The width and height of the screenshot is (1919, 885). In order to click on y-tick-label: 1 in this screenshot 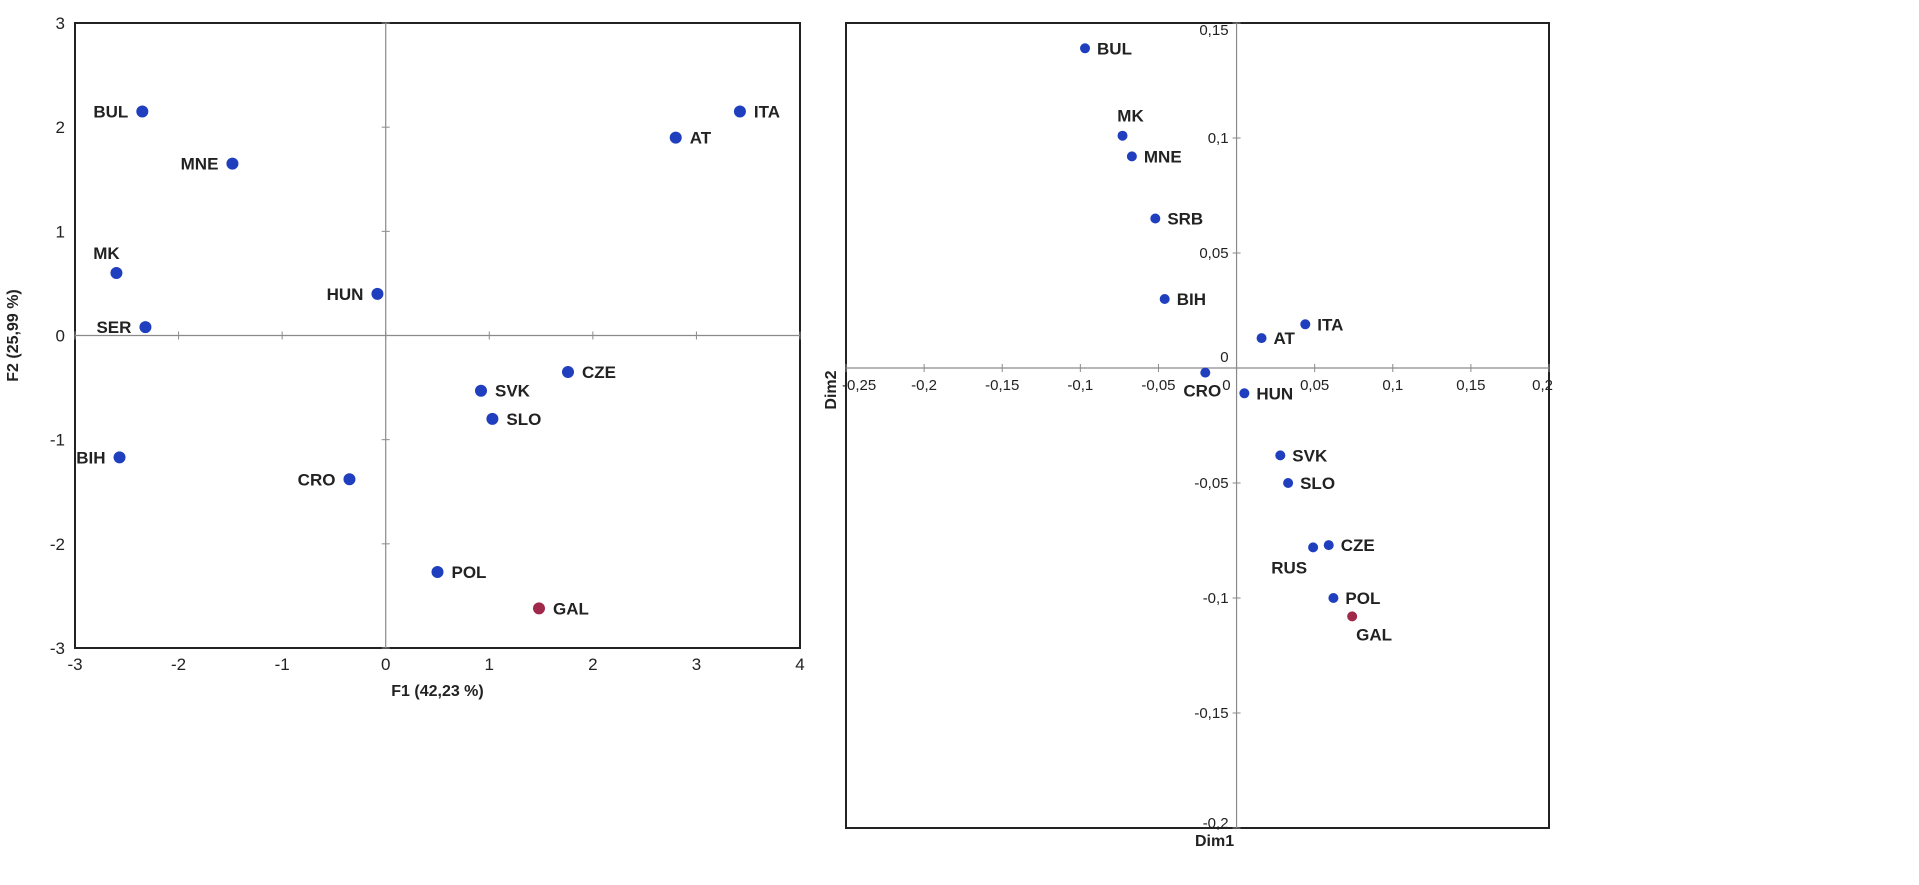, I will do `click(60, 231)`.